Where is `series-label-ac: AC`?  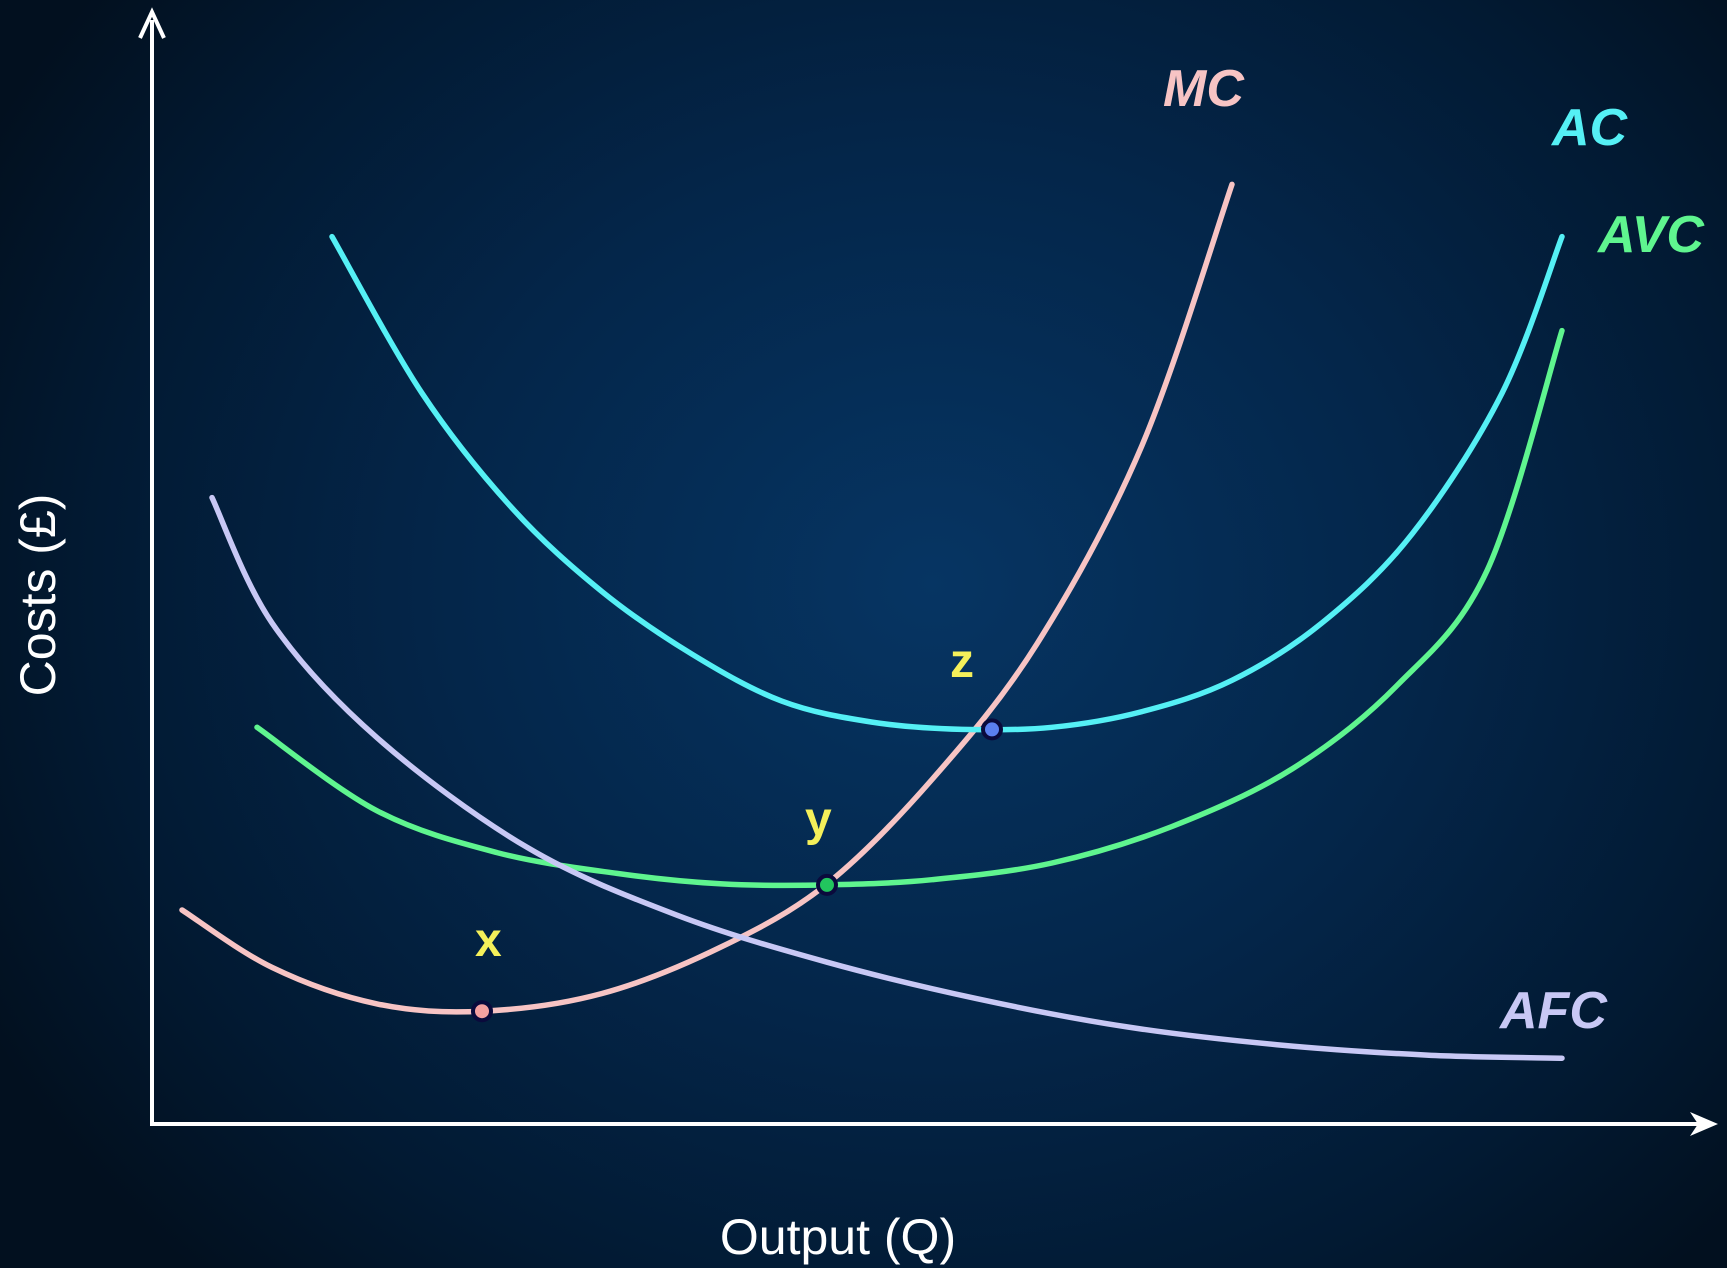
series-label-ac: AC is located at coordinates (1589, 128).